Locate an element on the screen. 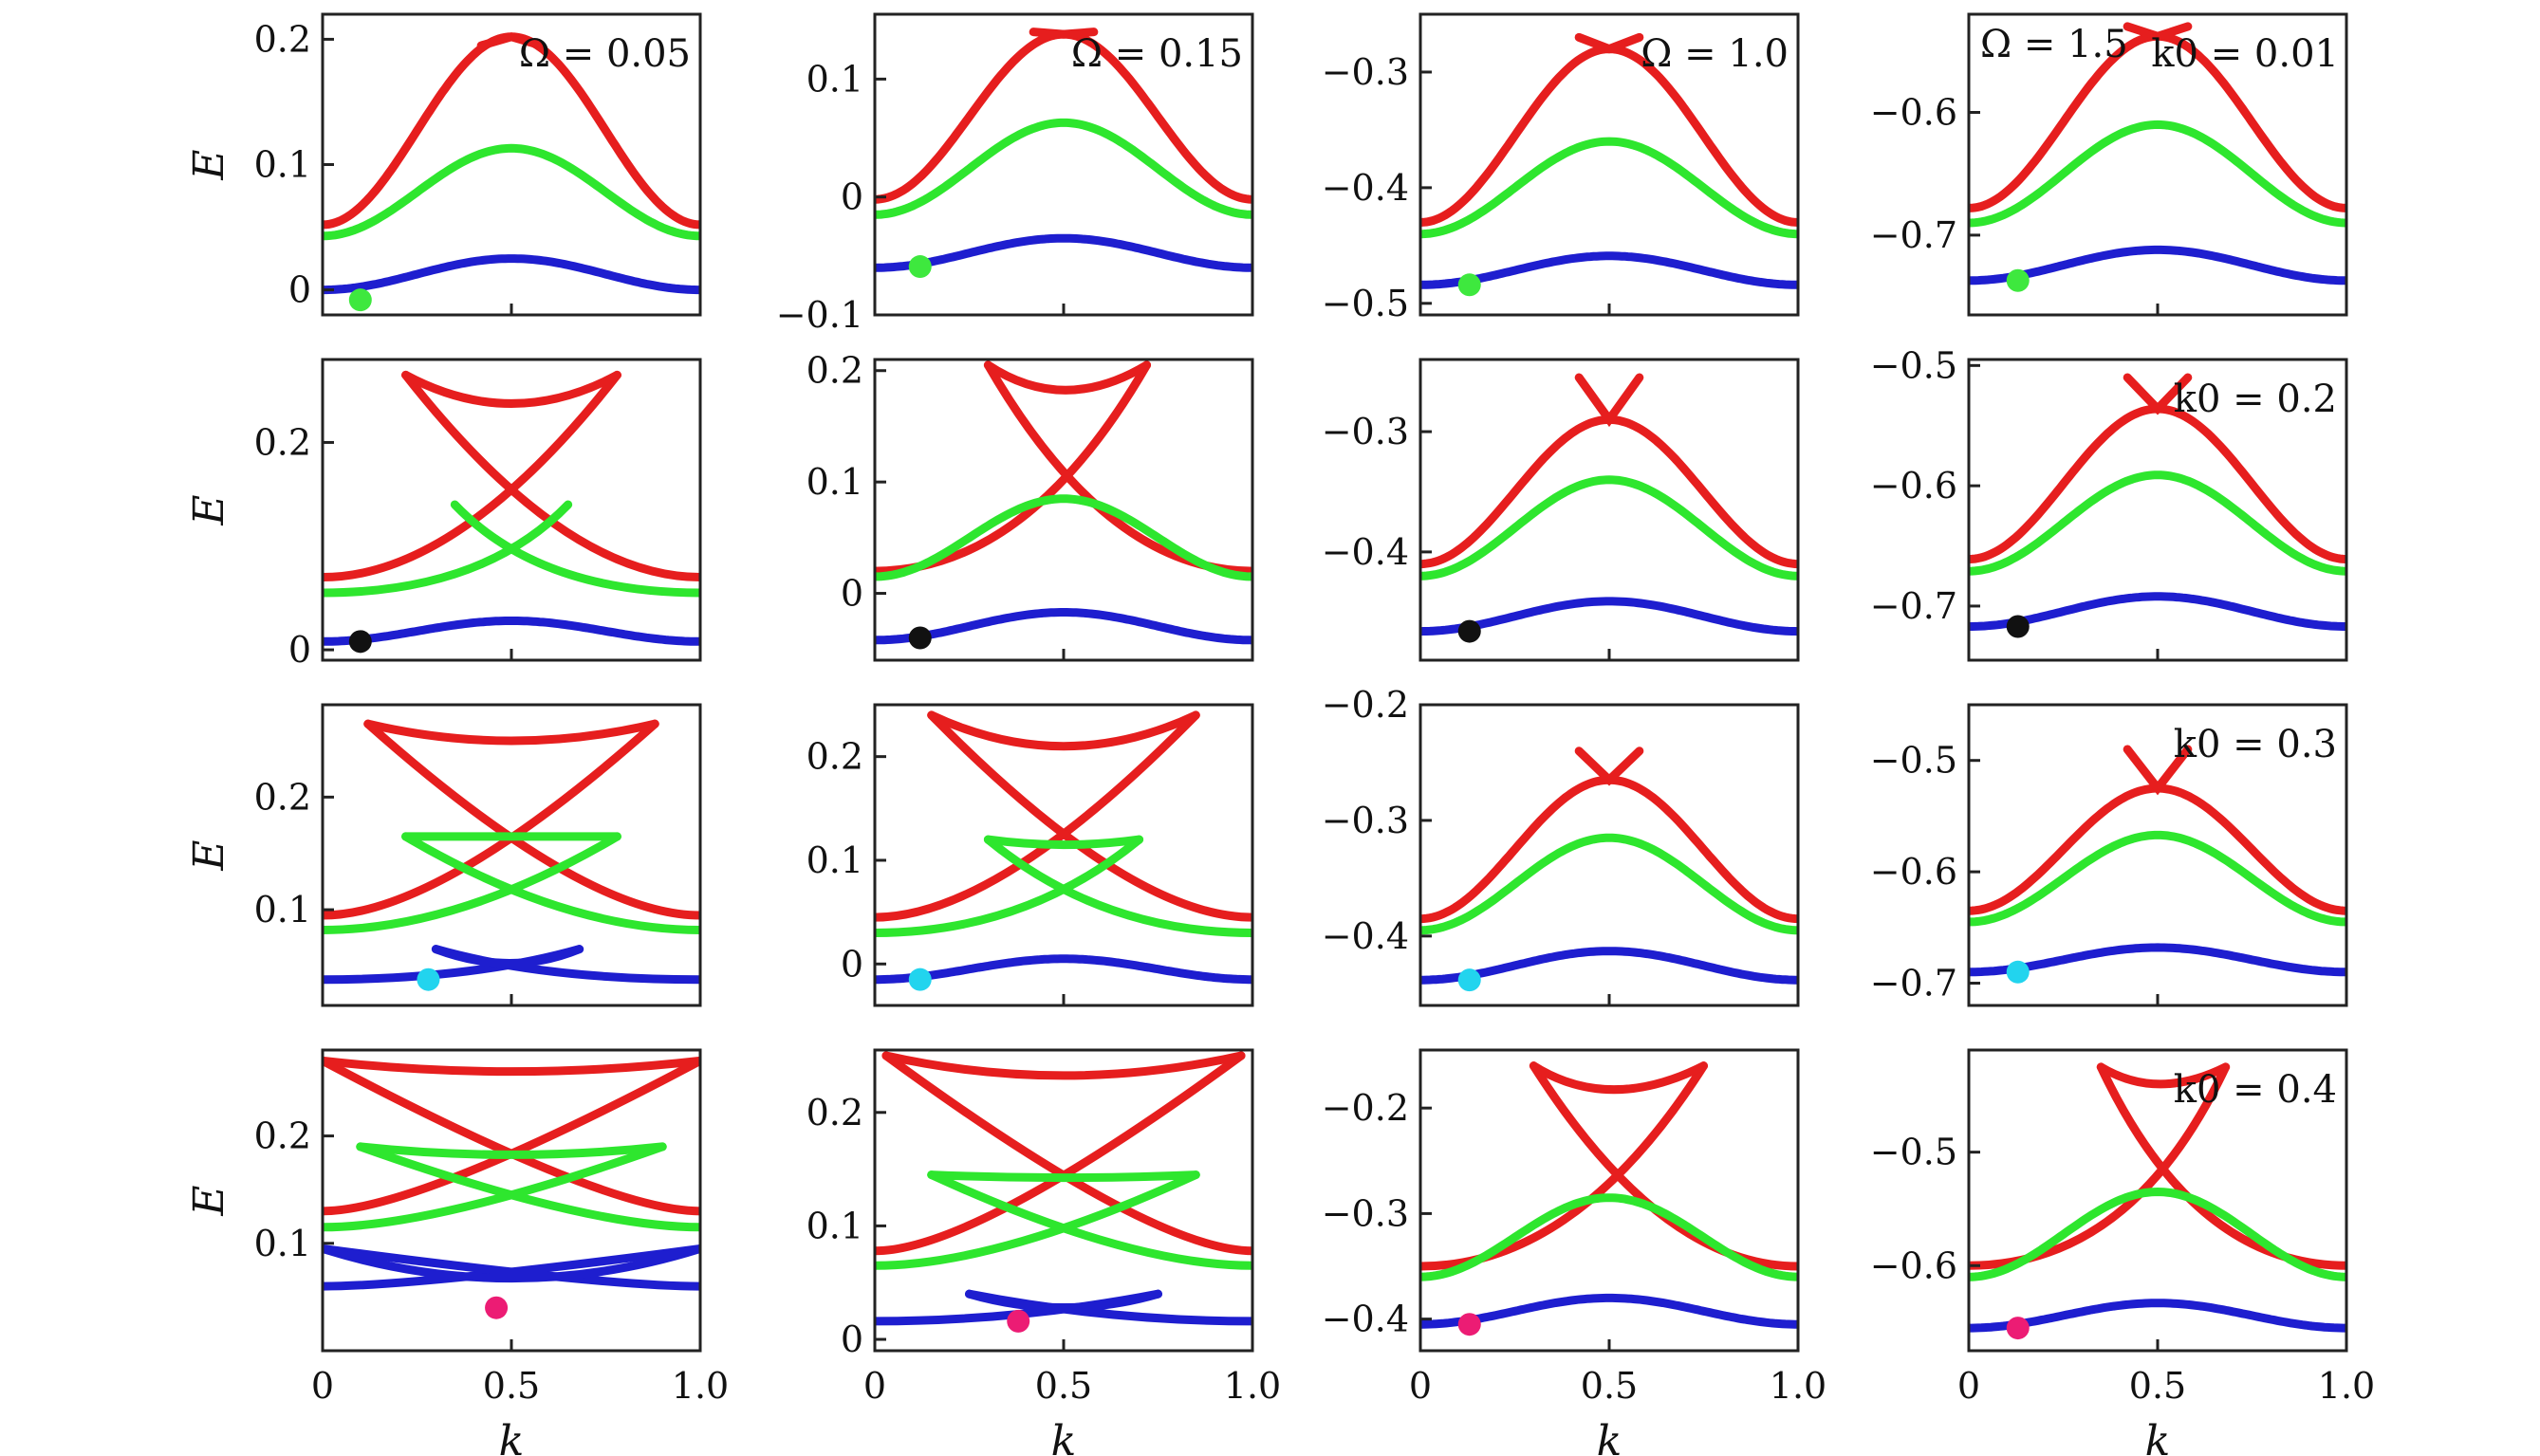 This screenshot has width=2540, height=1456. panel-1-2: −0.4 −0.3 is located at coordinates (1561, 510).